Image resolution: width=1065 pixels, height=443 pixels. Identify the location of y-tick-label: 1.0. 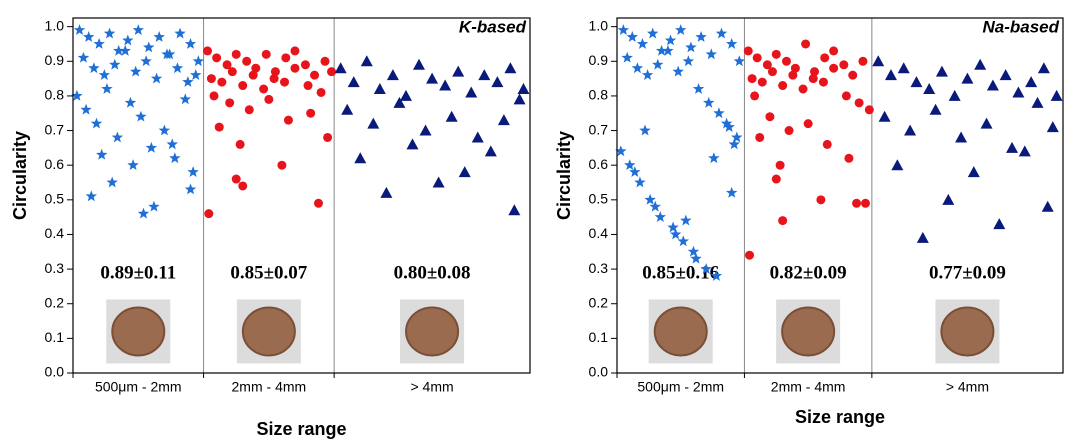
(599, 25).